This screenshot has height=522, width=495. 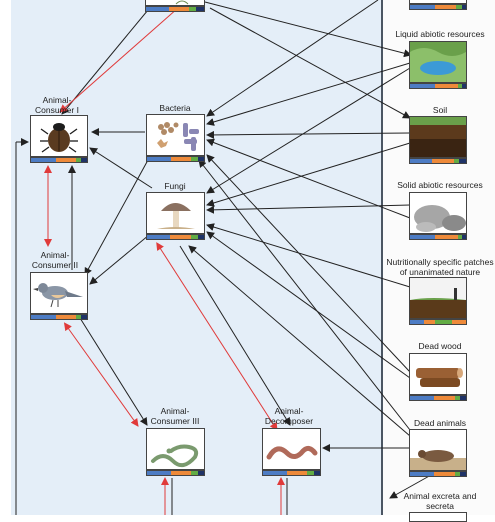 I want to click on bacteria-node, so click(x=175, y=135).